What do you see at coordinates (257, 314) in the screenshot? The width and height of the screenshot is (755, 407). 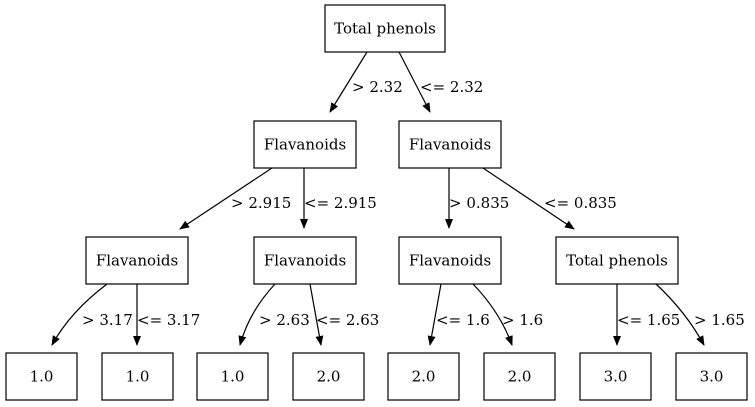 I see `edge-arrow-n4-n9` at bounding box center [257, 314].